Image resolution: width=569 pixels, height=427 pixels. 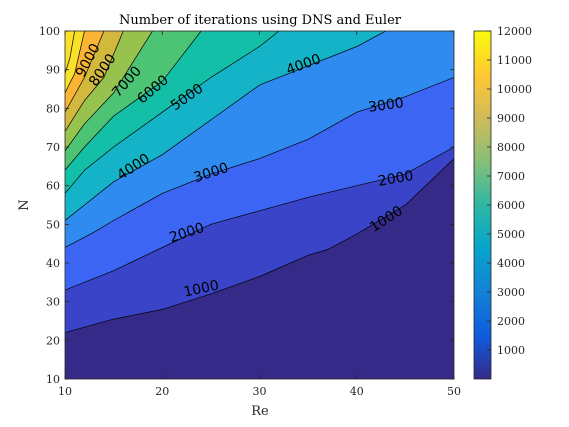 I want to click on x-tick-label: 10, so click(x=65, y=391).